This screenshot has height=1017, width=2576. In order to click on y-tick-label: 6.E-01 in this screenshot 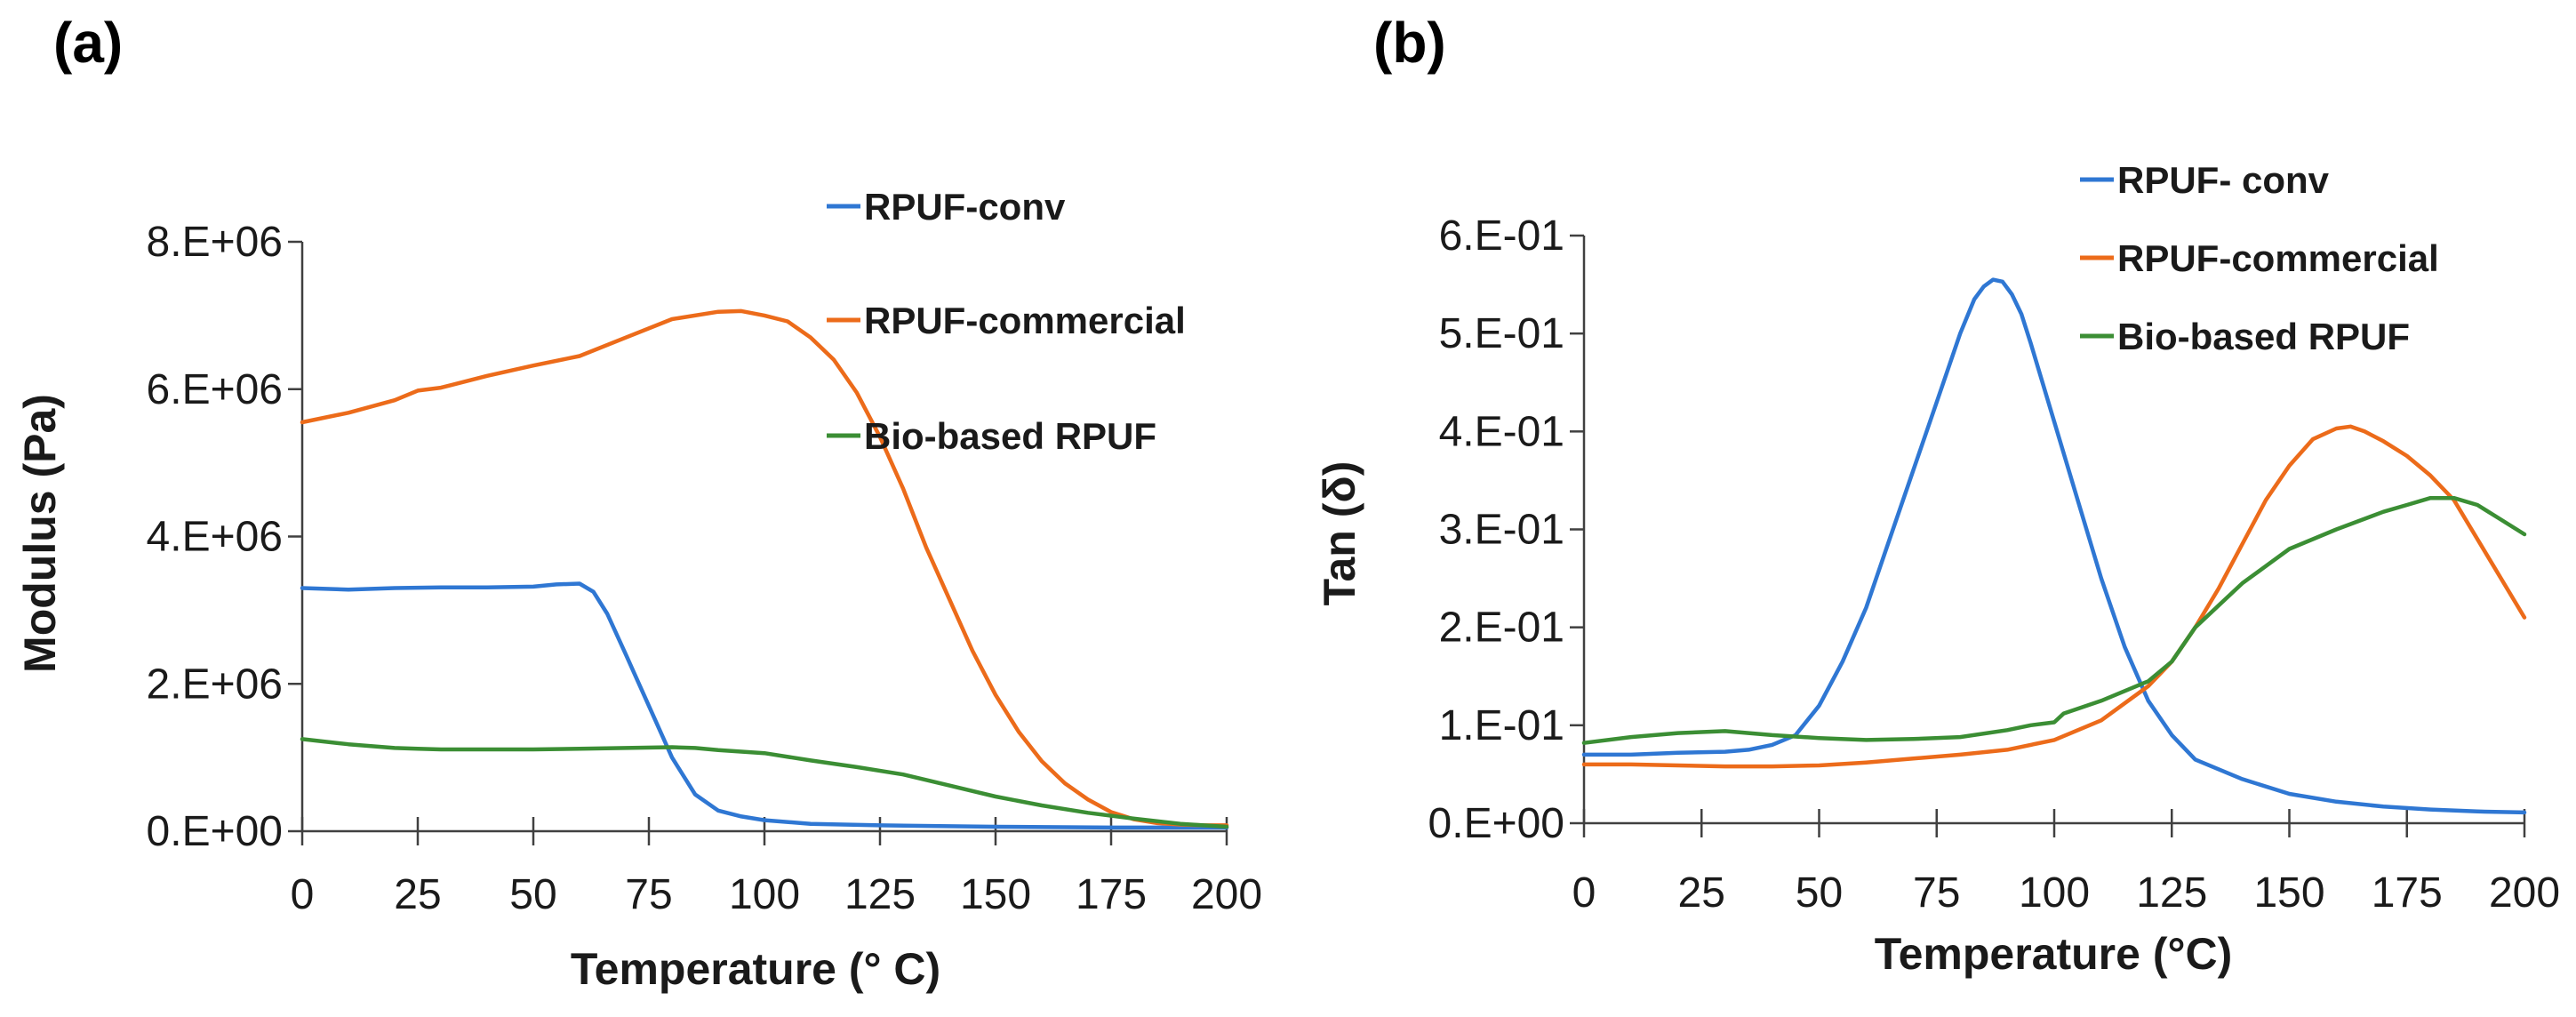, I will do `click(1501, 236)`.